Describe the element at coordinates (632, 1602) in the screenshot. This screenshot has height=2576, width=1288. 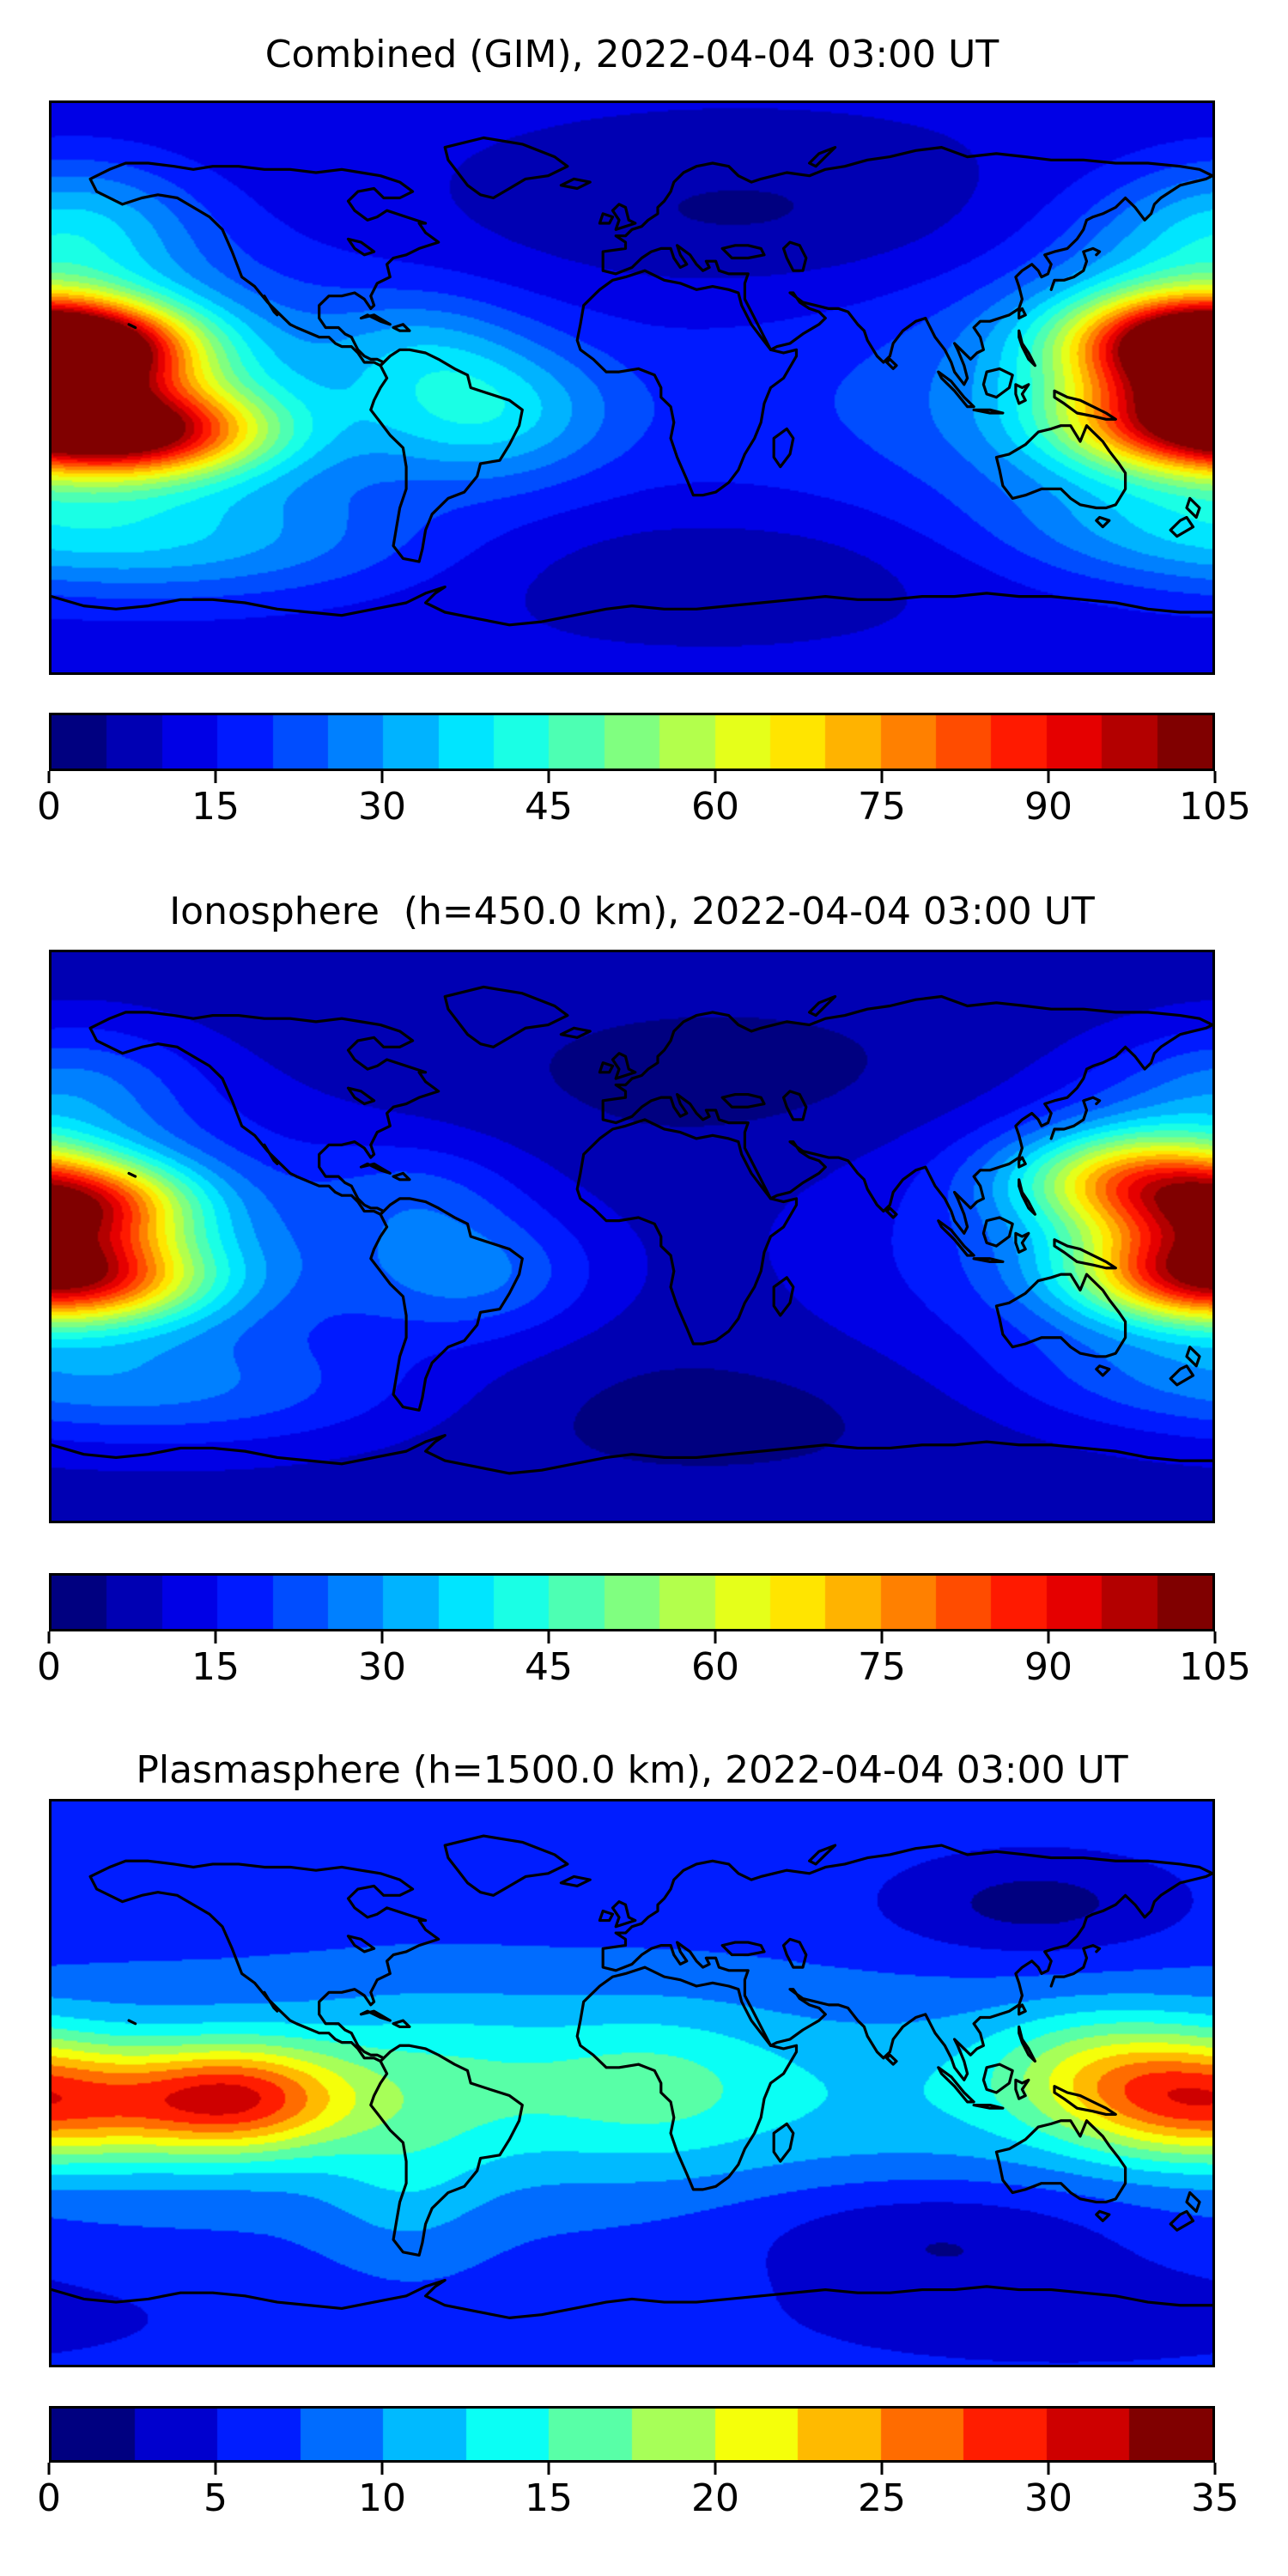
I see `panel-2-colorbar-gradient-canvas` at that location.